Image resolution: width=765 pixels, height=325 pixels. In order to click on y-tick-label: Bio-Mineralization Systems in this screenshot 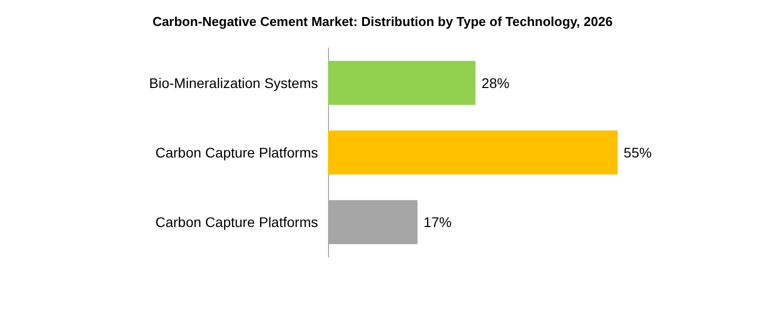, I will do `click(233, 82)`.